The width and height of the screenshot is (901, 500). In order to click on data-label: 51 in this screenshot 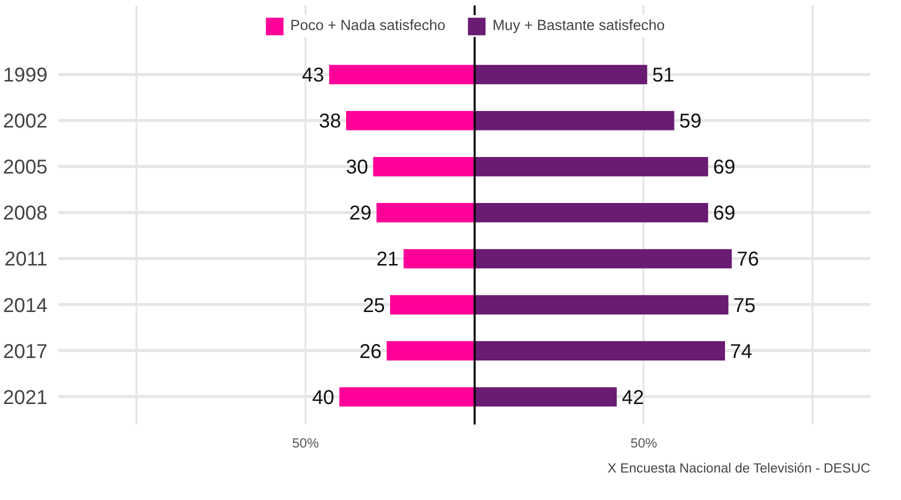, I will do `click(663, 75)`.